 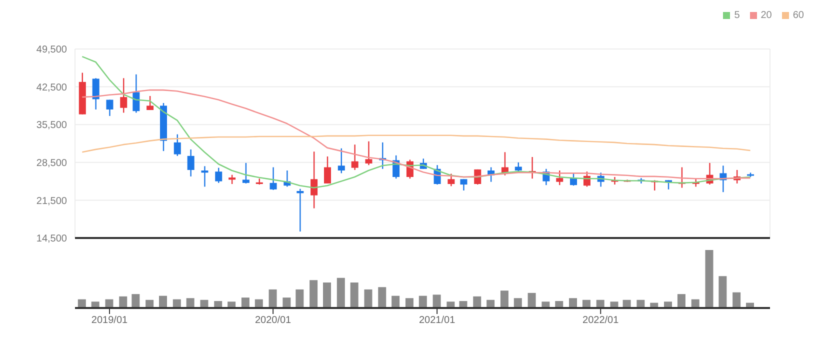 I want to click on y-tick-label: 28,500, so click(x=52, y=163).